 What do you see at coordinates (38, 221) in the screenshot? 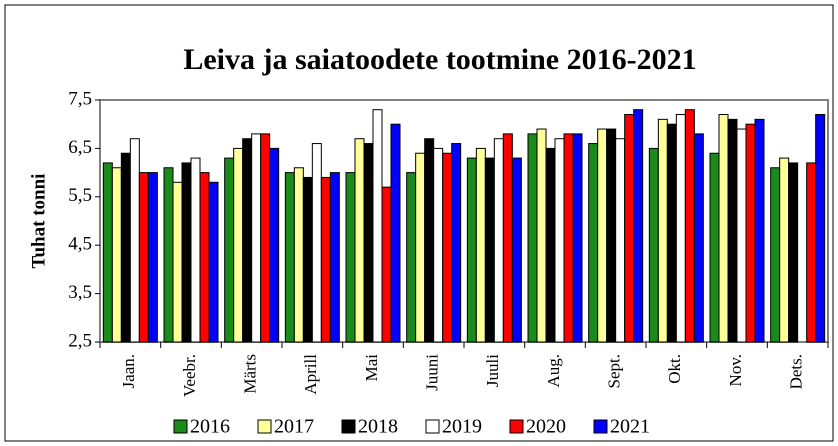
I see `y-axis-label: Tuhat tonni` at bounding box center [38, 221].